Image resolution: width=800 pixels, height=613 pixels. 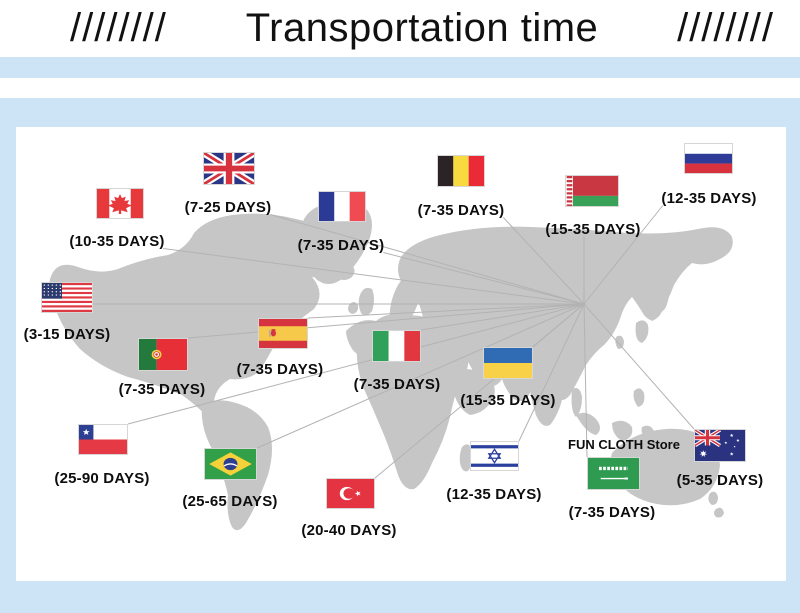 What do you see at coordinates (397, 384) in the screenshot?
I see `italy-days-label: (7-35 DAYS)` at bounding box center [397, 384].